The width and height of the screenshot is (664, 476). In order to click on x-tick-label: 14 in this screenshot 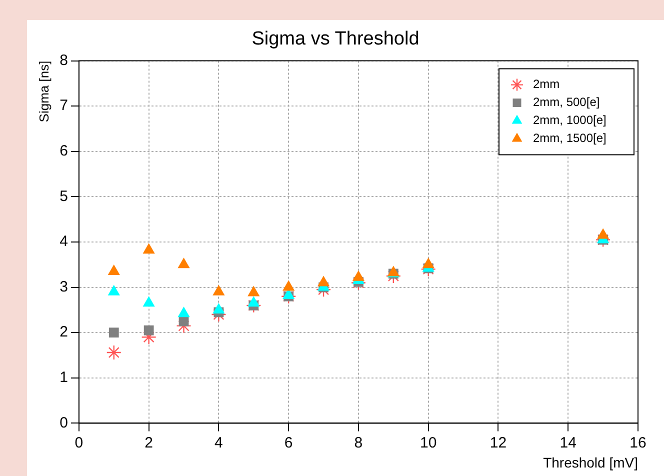, I will do `click(568, 443)`.